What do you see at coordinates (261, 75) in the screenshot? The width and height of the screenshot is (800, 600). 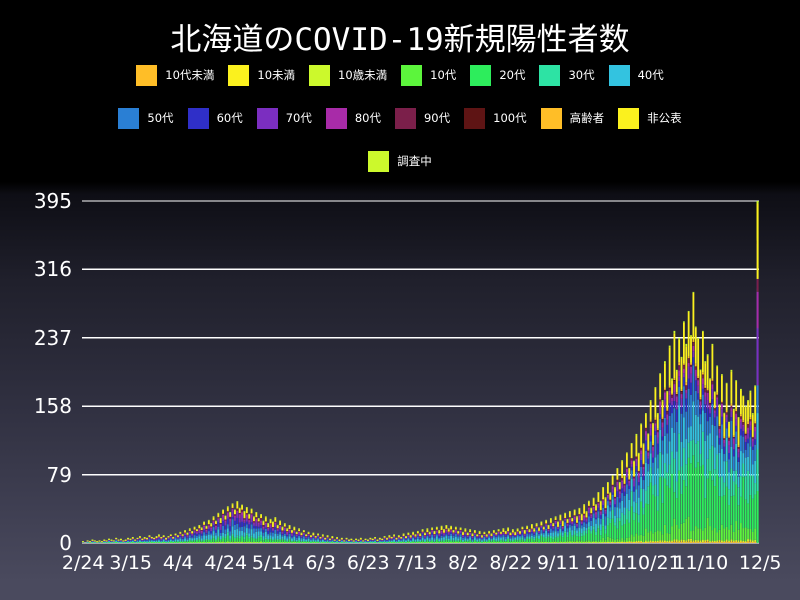 I see `legend-item-10未満: 10未満` at bounding box center [261, 75].